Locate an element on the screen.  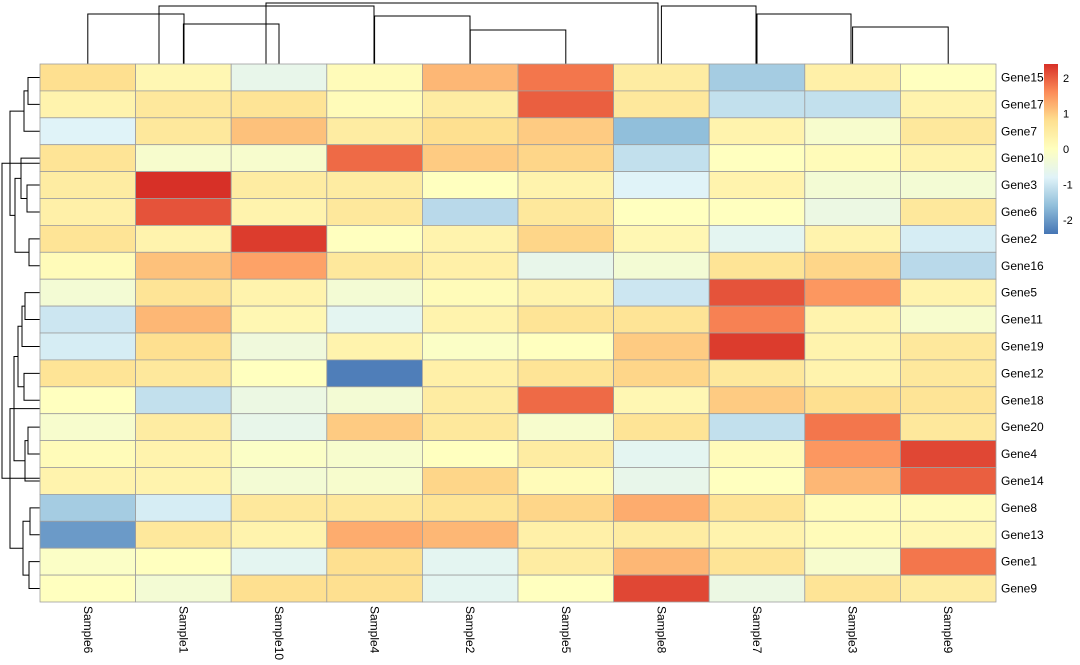
legend-tick-label: 2 is located at coordinates (1066, 79).